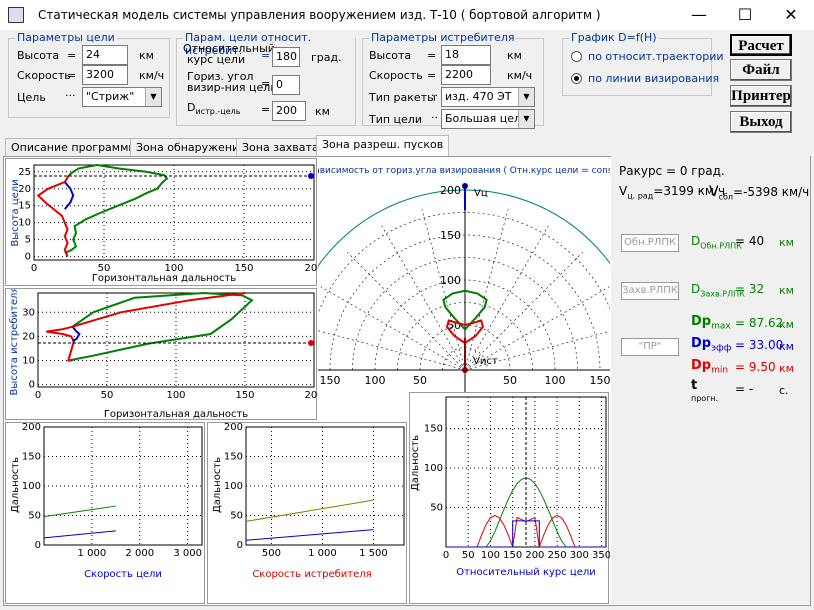 The width and height of the screenshot is (814, 610). What do you see at coordinates (488, 97) in the screenshot?
I see `missile-type-select: изд. 470 ЭТ ▼` at bounding box center [488, 97].